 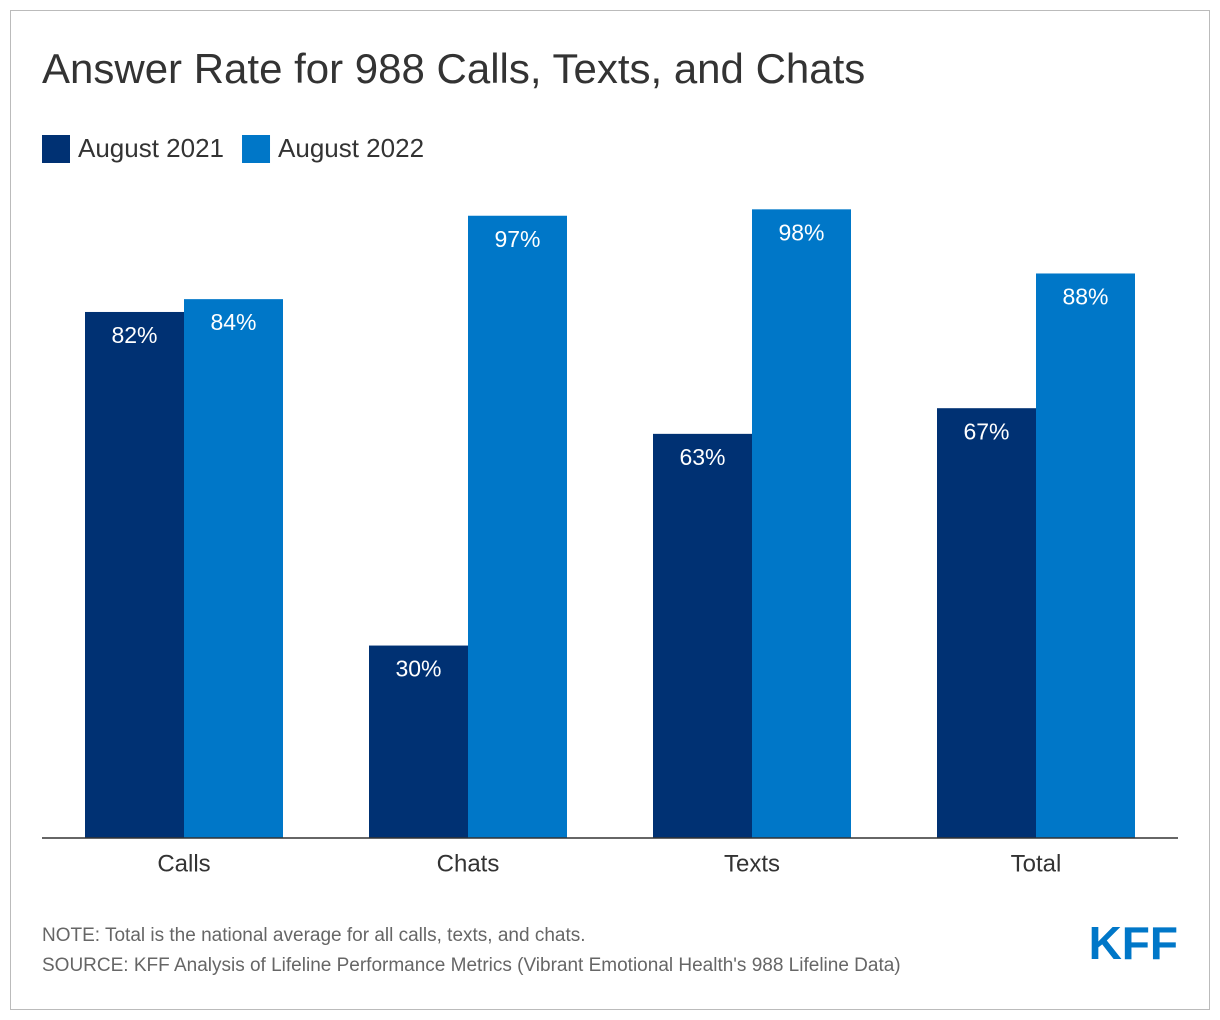 What do you see at coordinates (233, 322) in the screenshot?
I see `value-label: 84%` at bounding box center [233, 322].